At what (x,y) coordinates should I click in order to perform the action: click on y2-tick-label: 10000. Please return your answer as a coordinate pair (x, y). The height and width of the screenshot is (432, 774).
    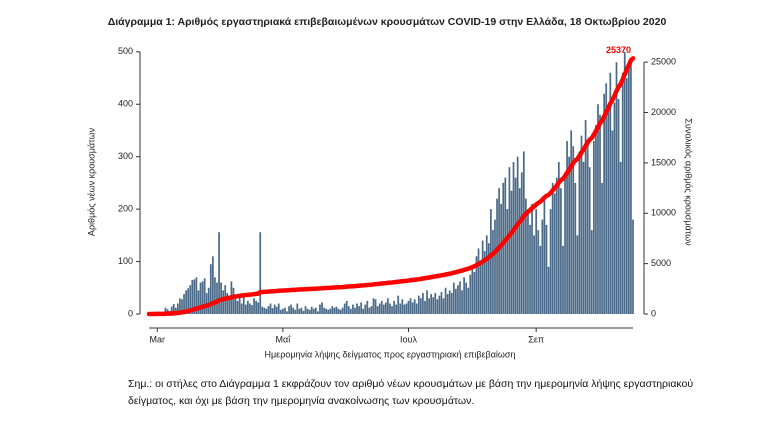
    Looking at the image, I should click on (663, 213).